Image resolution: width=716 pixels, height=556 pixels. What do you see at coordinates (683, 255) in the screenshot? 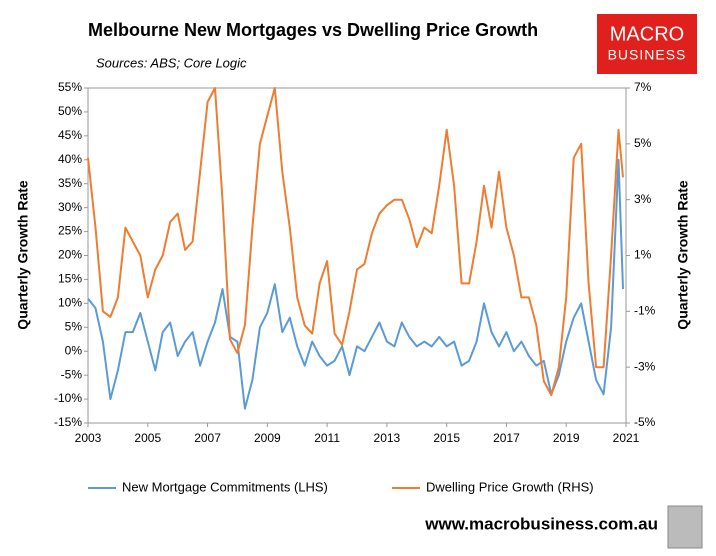
I see `y2-axis-label: Quarterly Growth Rate` at bounding box center [683, 255].